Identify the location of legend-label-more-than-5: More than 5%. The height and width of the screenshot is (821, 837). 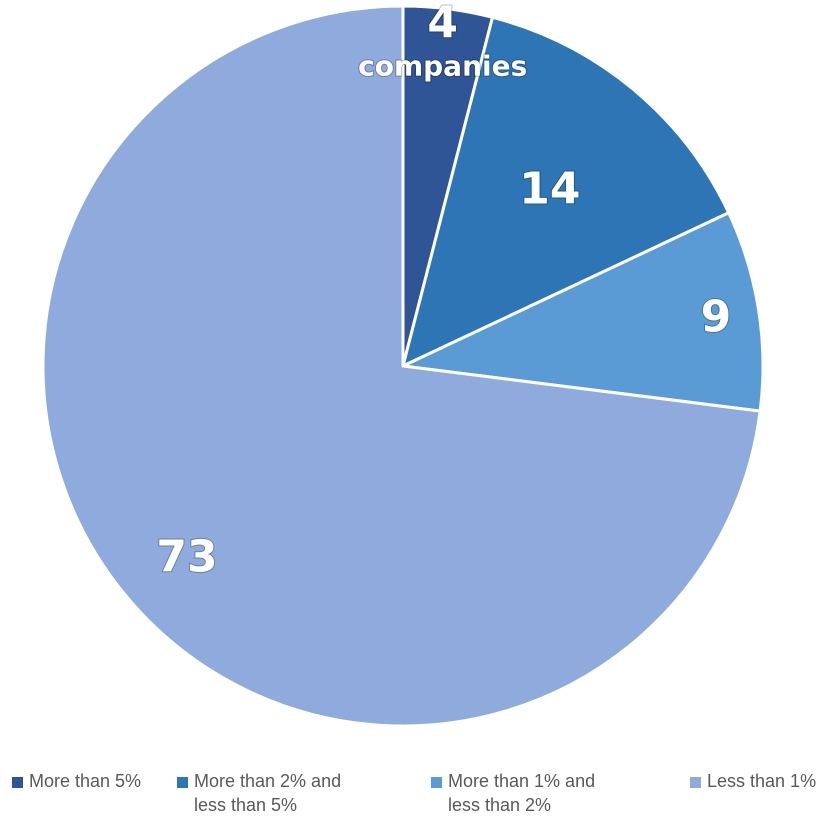
(85, 781).